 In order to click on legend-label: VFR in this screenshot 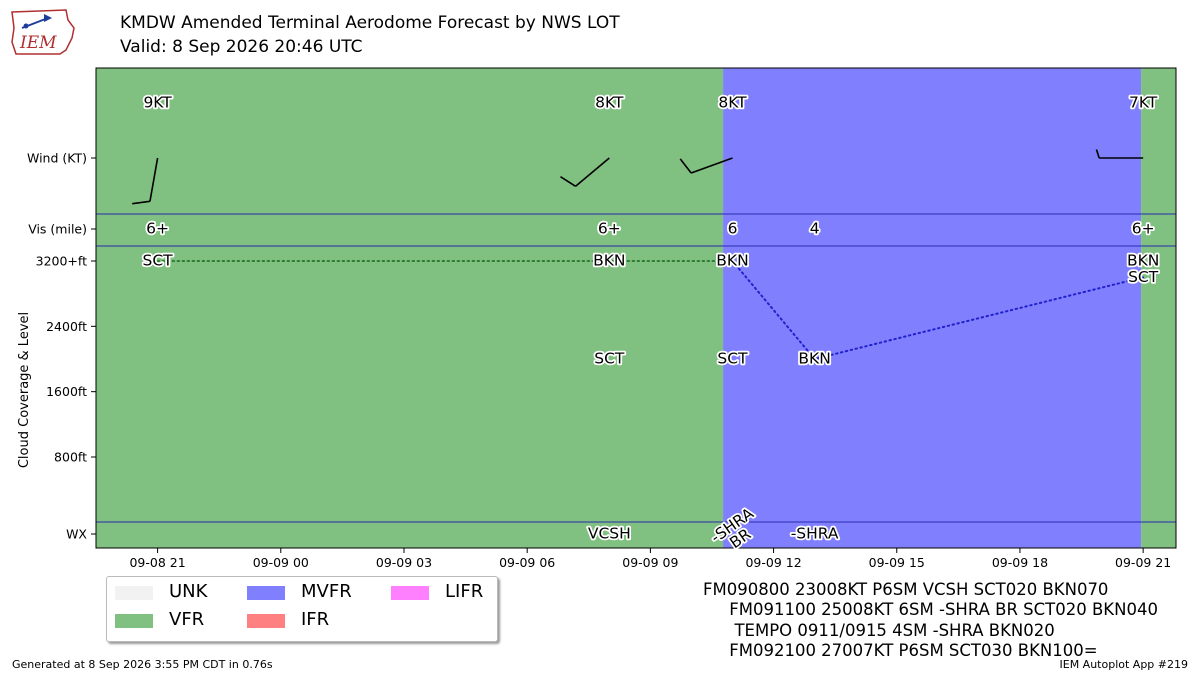, I will do `click(187, 619)`.